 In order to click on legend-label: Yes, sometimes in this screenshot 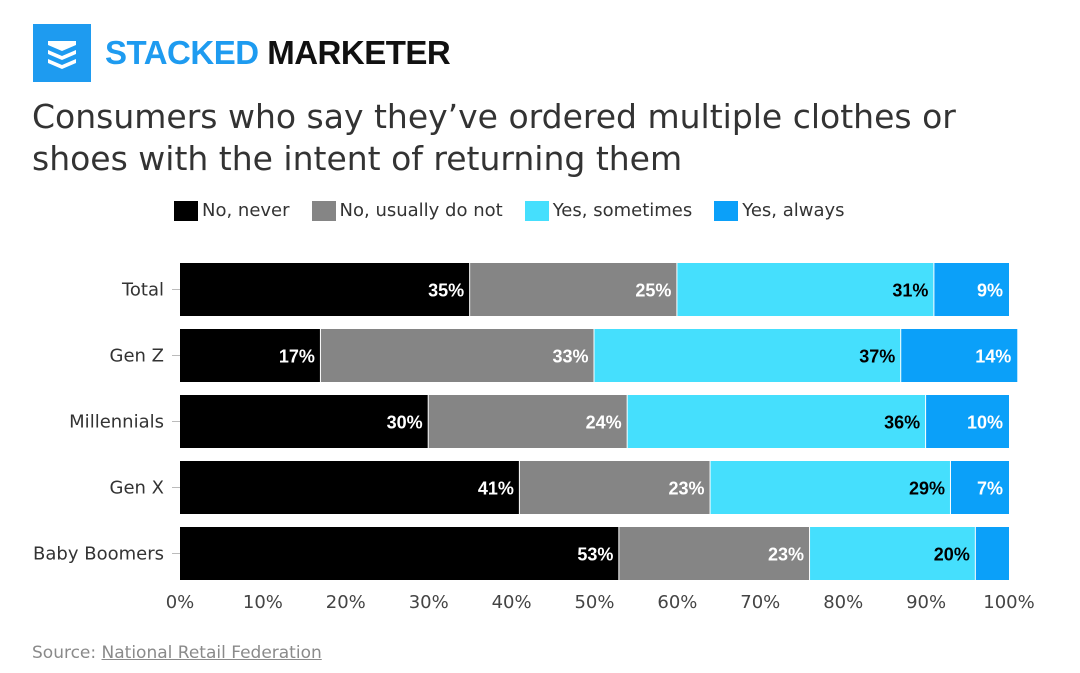, I will do `click(622, 210)`.